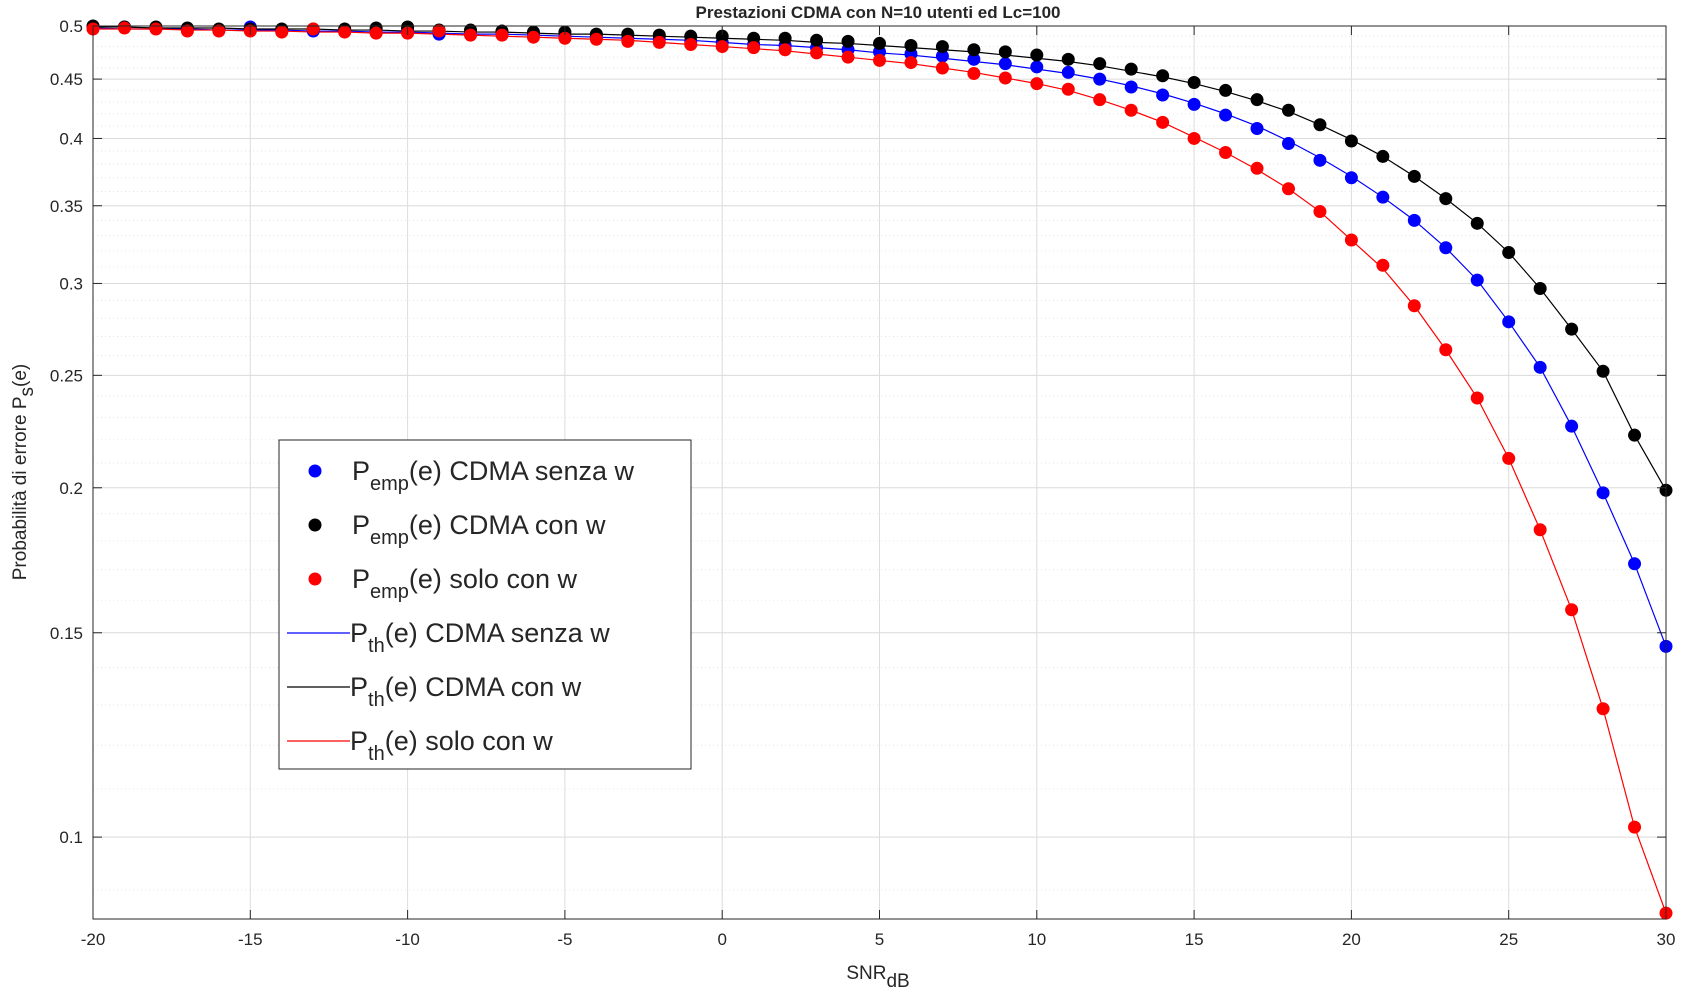  Describe the element at coordinates (1351, 939) in the screenshot. I see `x-tick-label: 20` at that location.